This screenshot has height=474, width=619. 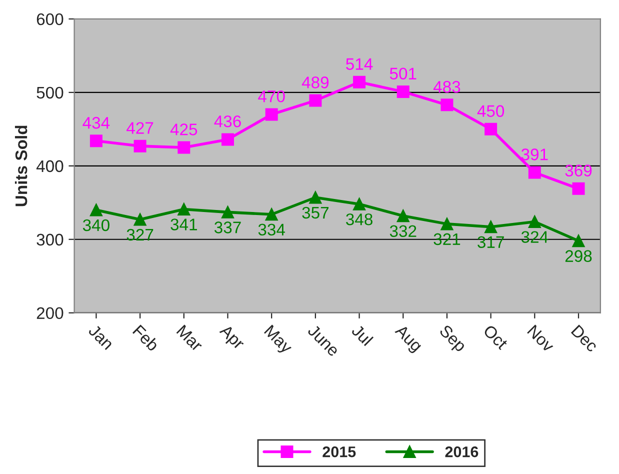 What do you see at coordinates (403, 74) in the screenshot?
I see `data-label: 501` at bounding box center [403, 74].